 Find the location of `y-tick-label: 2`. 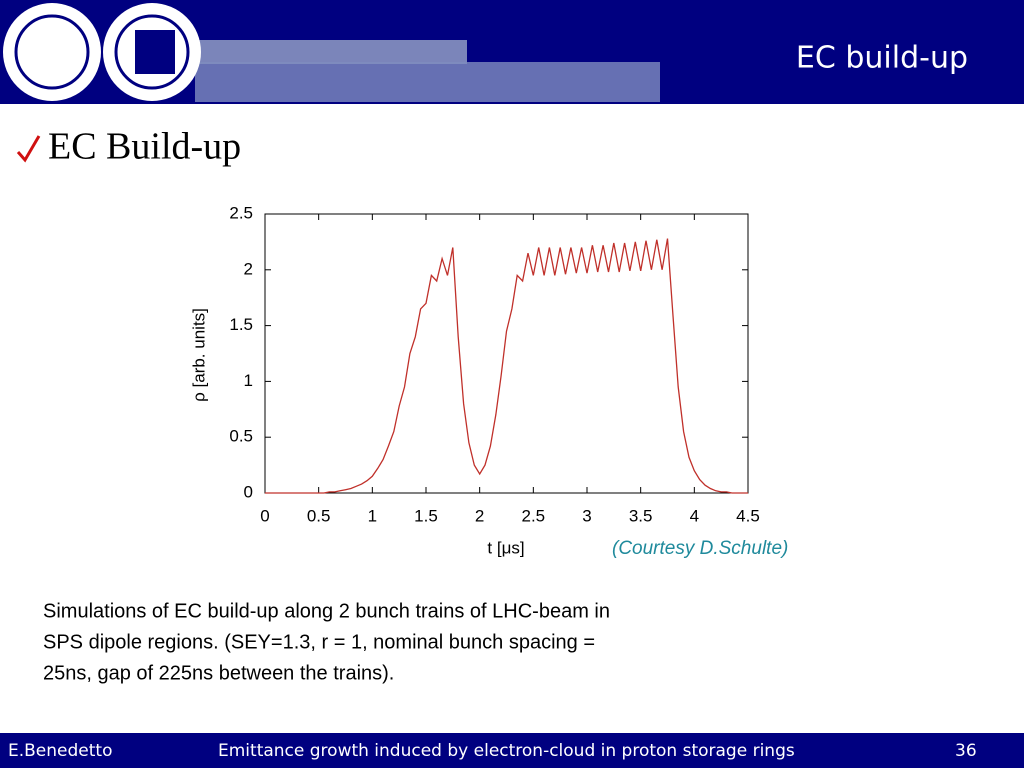

y-tick-label: 2 is located at coordinates (248, 268).